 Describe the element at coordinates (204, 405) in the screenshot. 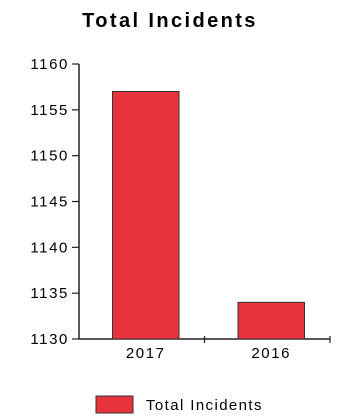

I see `legend-label: Total Incidents` at that location.